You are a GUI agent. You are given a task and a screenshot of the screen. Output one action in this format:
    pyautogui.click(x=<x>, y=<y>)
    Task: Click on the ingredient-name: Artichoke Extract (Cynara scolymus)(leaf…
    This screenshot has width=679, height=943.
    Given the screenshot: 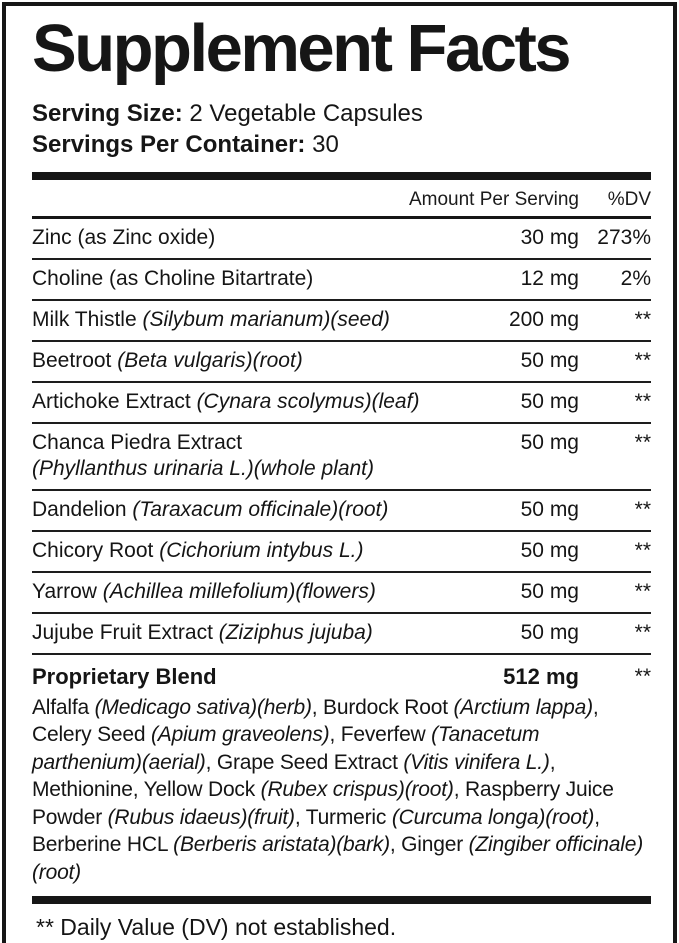 What is the action you would take?
    pyautogui.click(x=251, y=402)
    